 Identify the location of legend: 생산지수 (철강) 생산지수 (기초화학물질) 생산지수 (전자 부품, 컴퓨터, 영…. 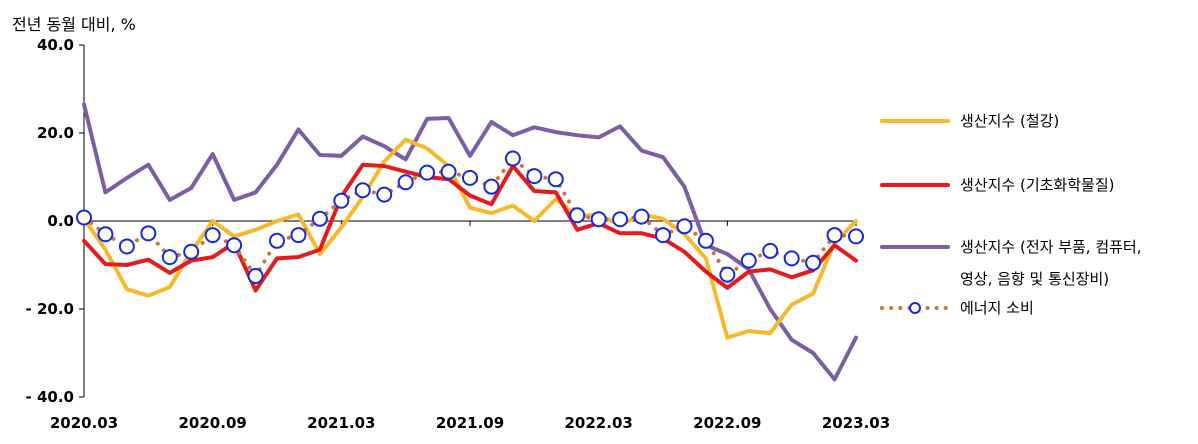
(1011, 214).